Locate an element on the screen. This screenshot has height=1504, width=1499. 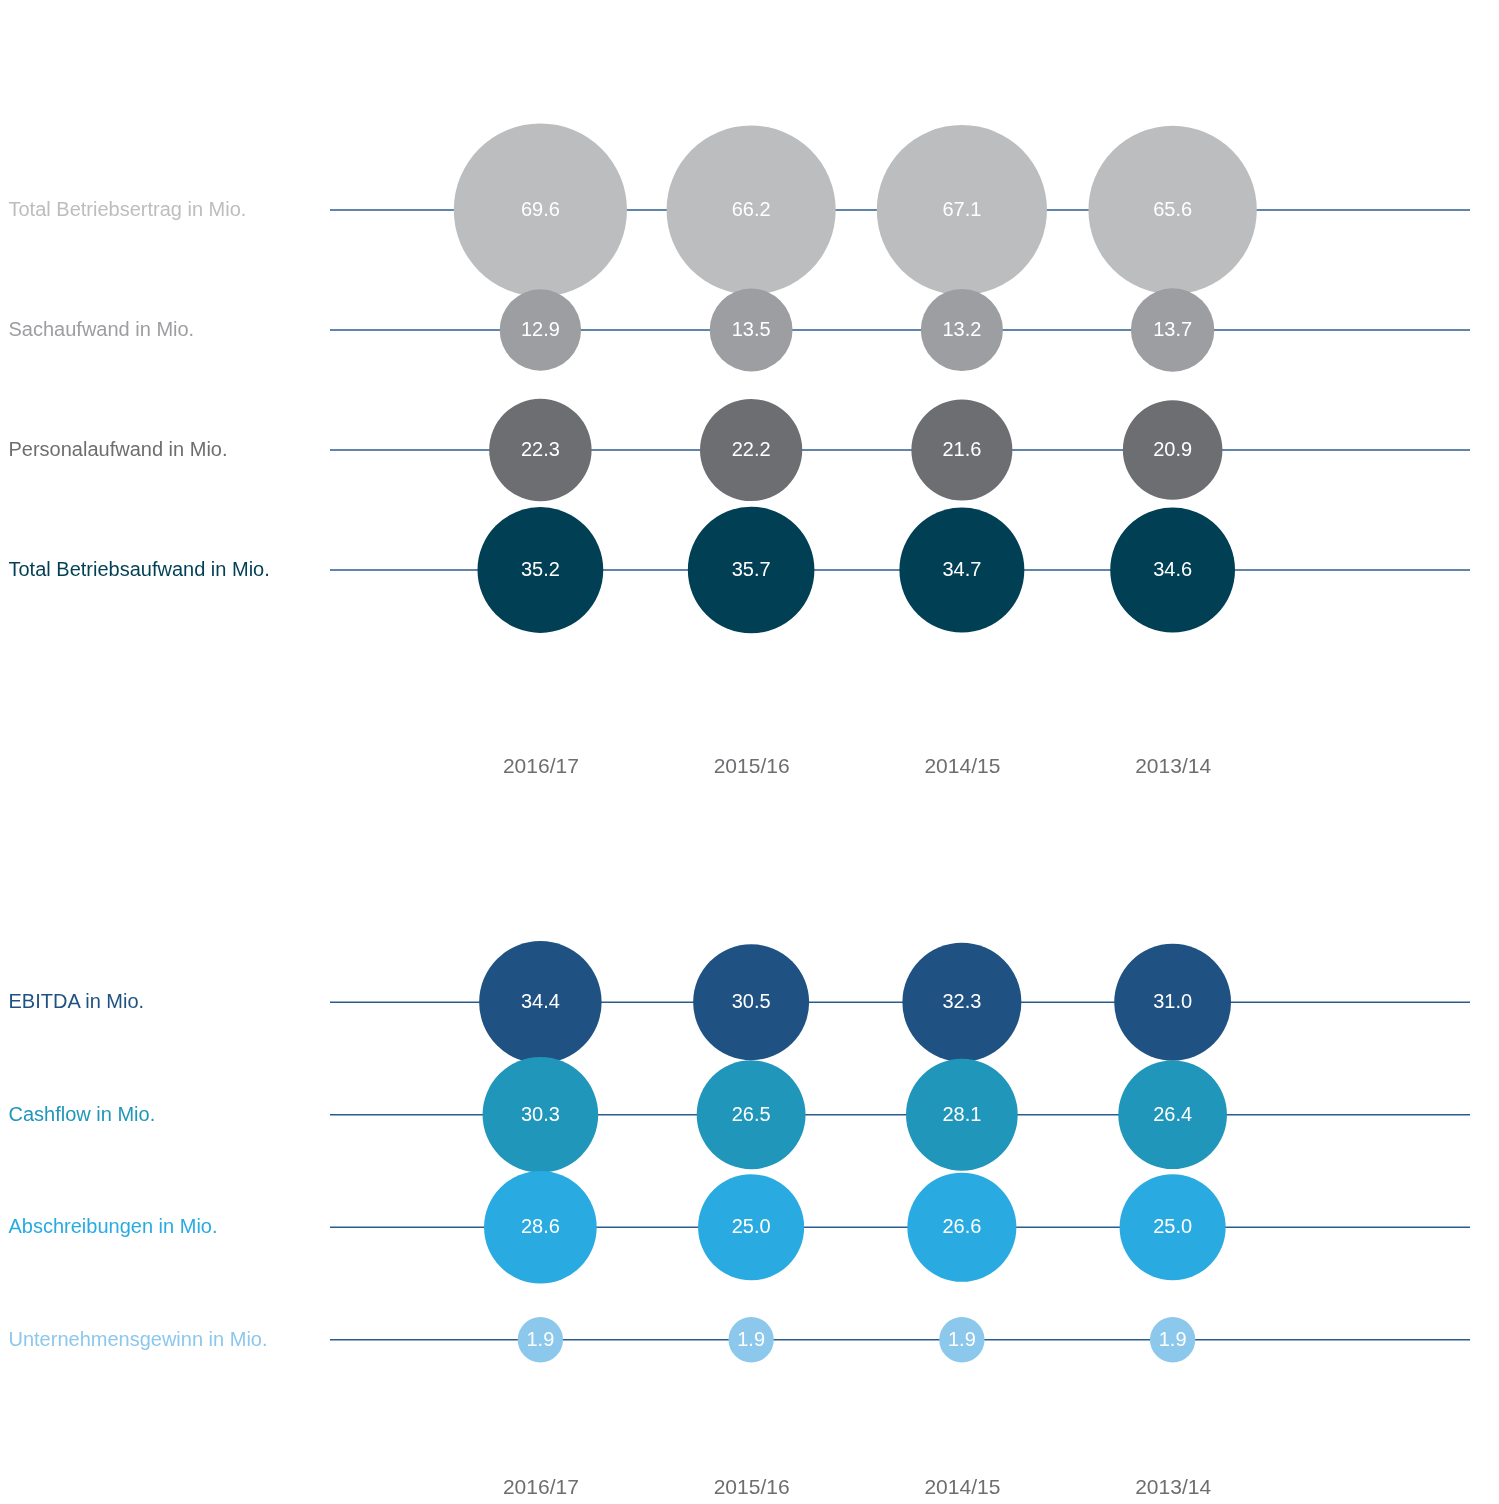
data-label: 13.7 is located at coordinates (1173, 329).